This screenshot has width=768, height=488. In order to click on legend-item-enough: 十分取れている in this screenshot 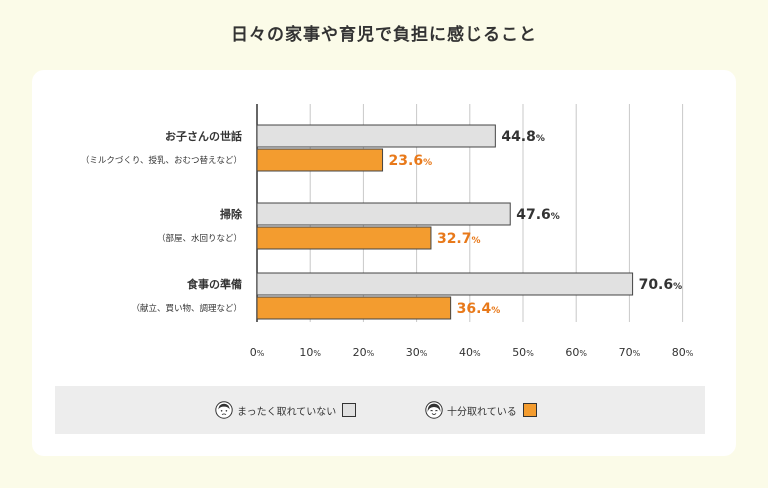, I will do `click(481, 410)`.